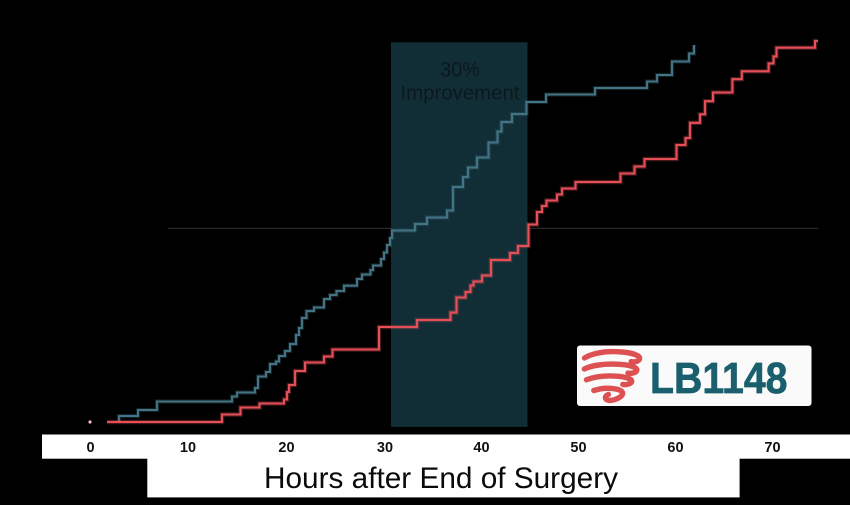 The image size is (850, 505). What do you see at coordinates (460, 93) in the screenshot?
I see `svg-text: Improvement` at bounding box center [460, 93].